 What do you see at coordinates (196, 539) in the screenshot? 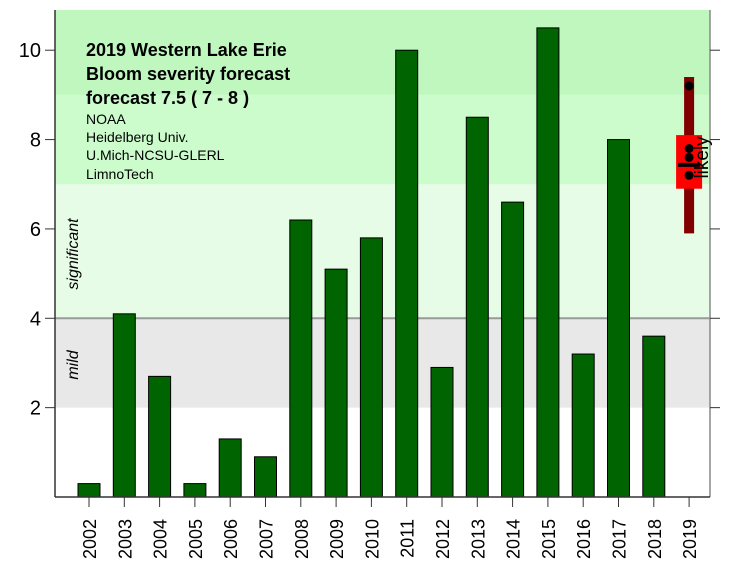
I see `x-tick-label-2005: 2005` at bounding box center [196, 539].